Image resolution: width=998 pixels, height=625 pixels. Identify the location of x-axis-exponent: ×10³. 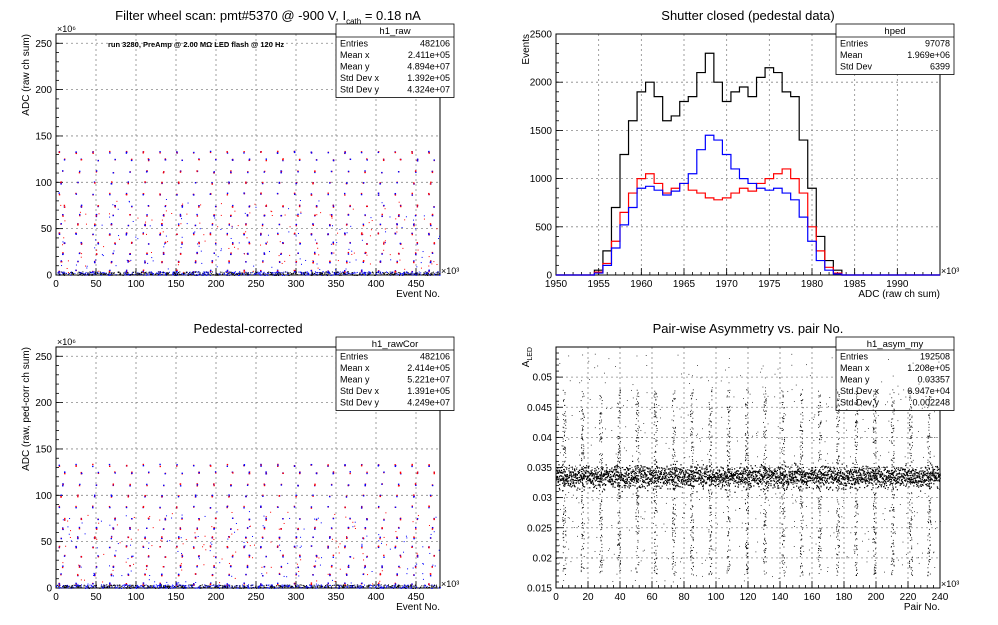
(450, 271).